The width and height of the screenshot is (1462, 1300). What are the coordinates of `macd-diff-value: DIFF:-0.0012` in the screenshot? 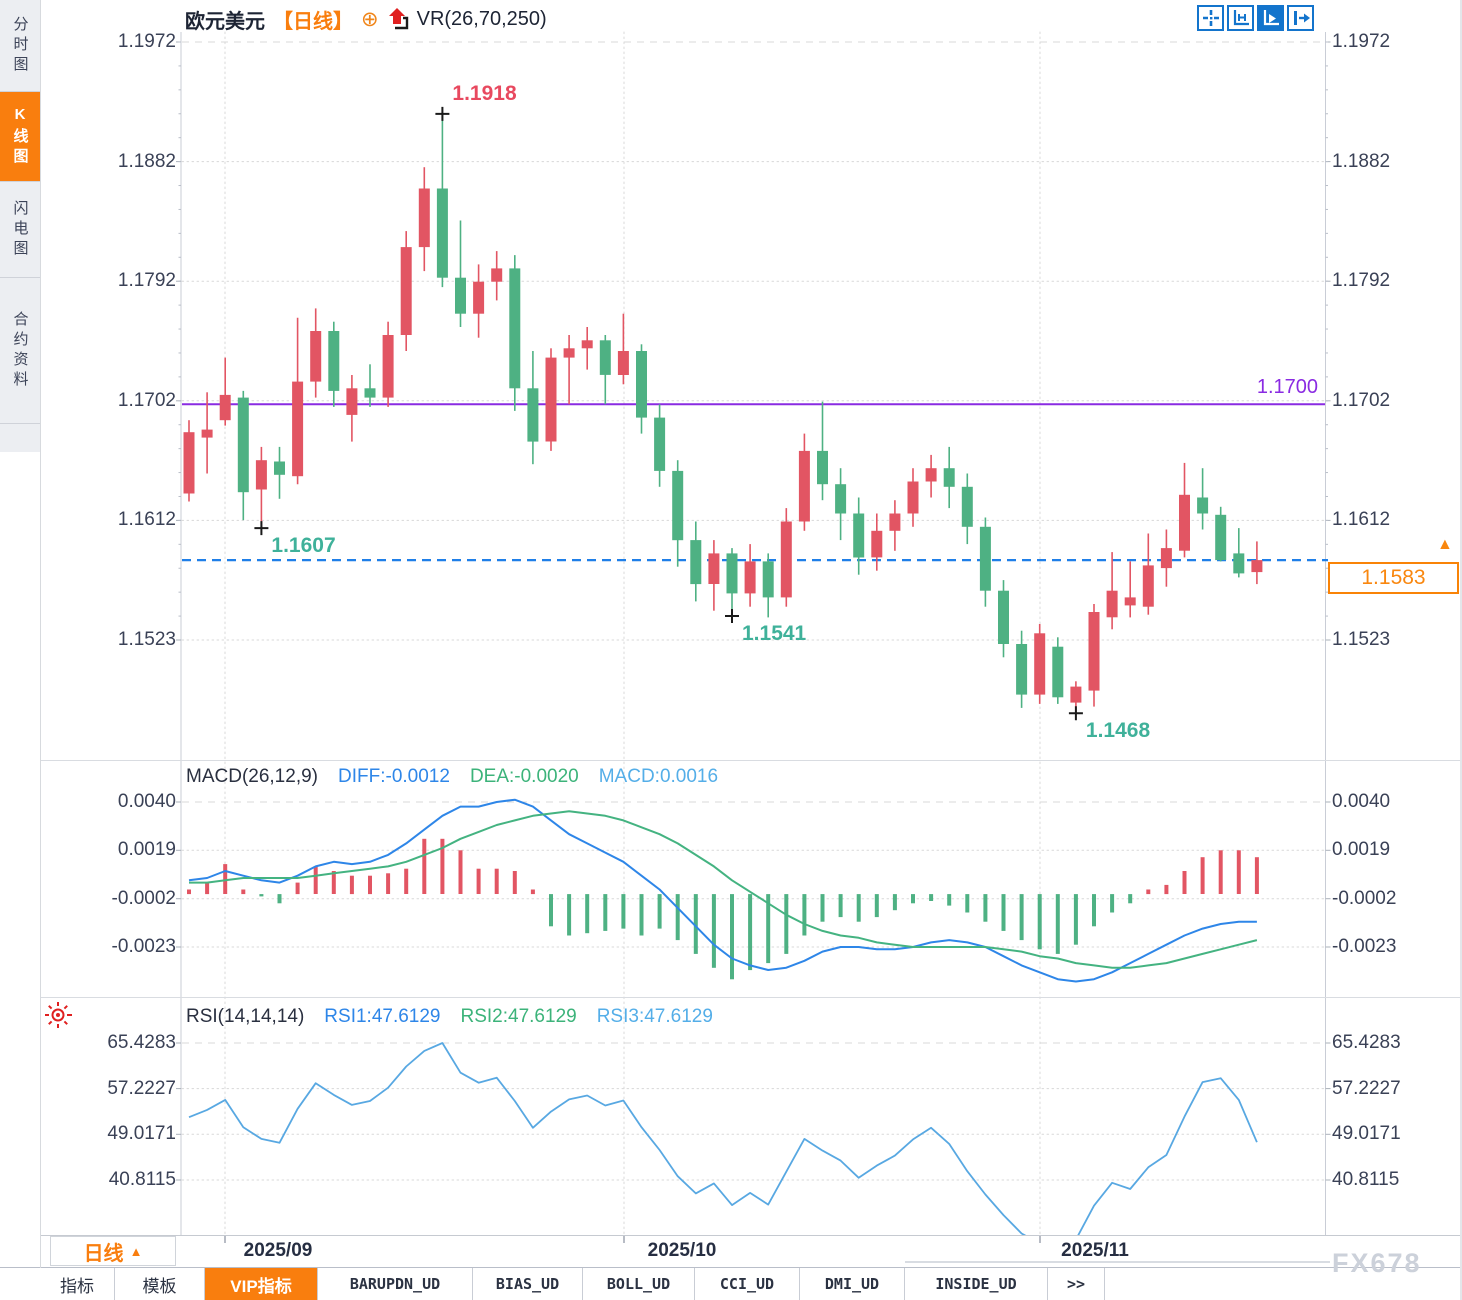 It's located at (394, 776).